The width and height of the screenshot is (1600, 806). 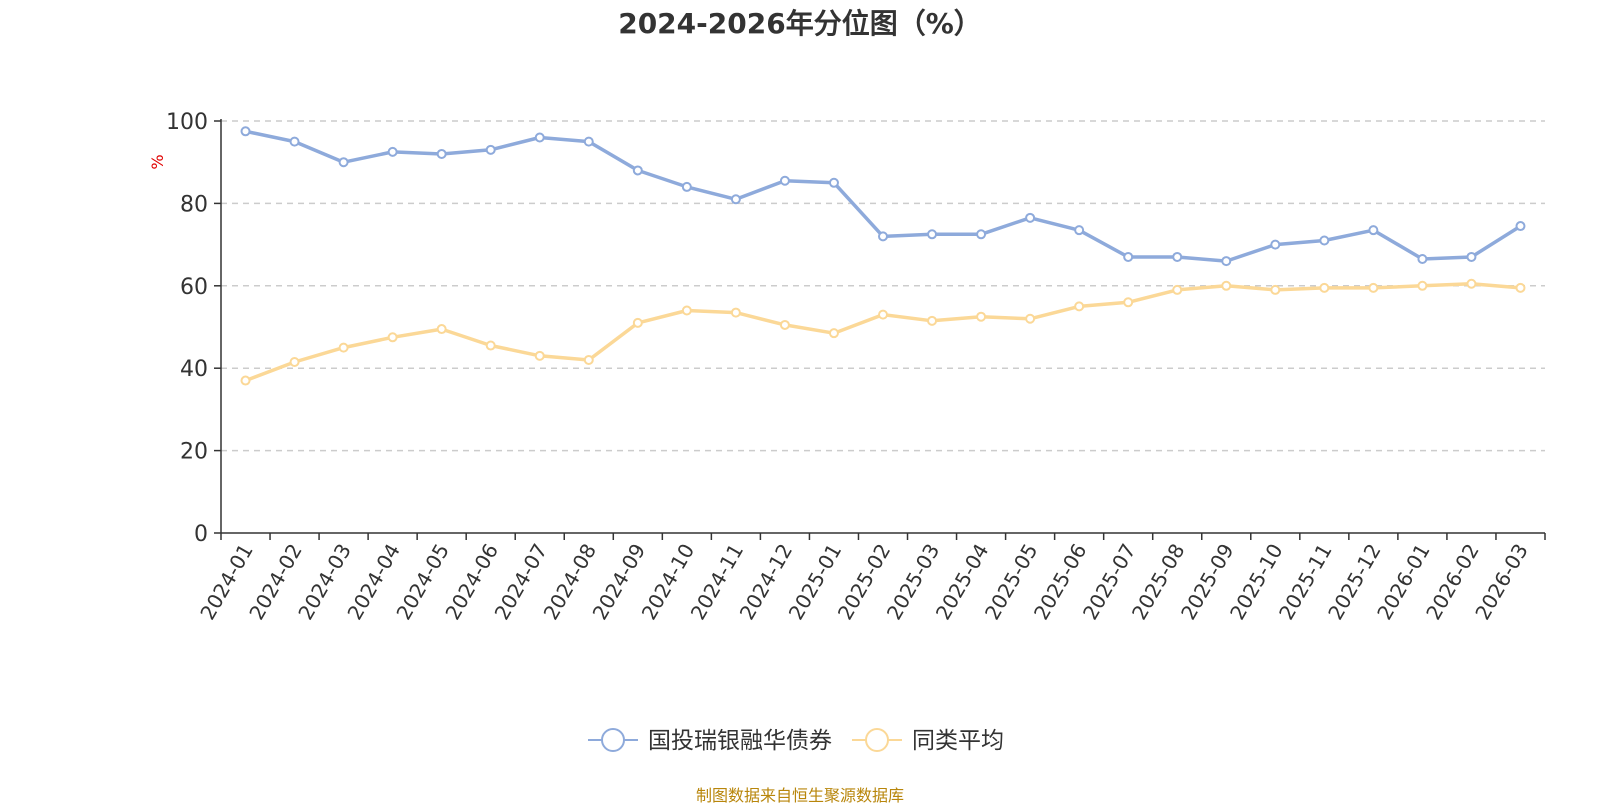 I want to click on y-tick-label: 20, so click(x=194, y=452).